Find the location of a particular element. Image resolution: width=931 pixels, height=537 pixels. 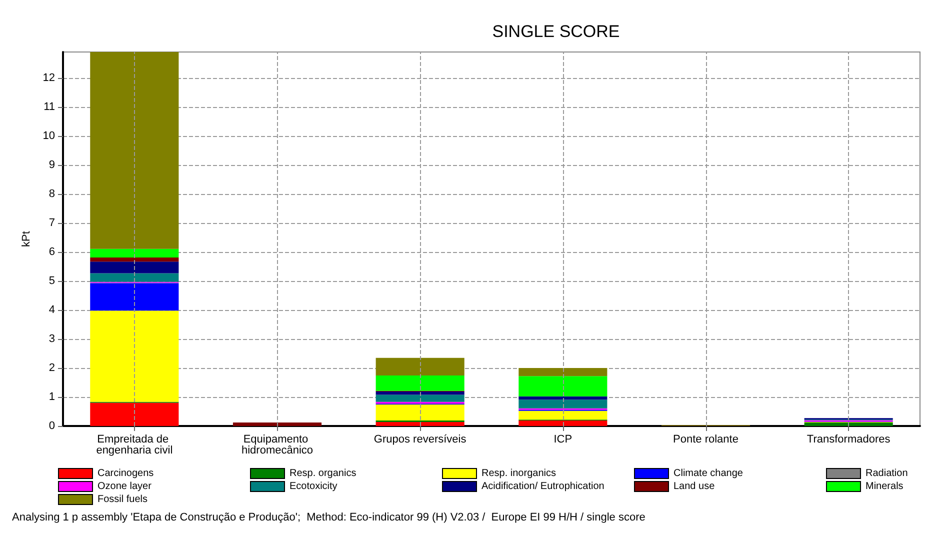

x-tick-label: Transformadores is located at coordinates (848, 440).